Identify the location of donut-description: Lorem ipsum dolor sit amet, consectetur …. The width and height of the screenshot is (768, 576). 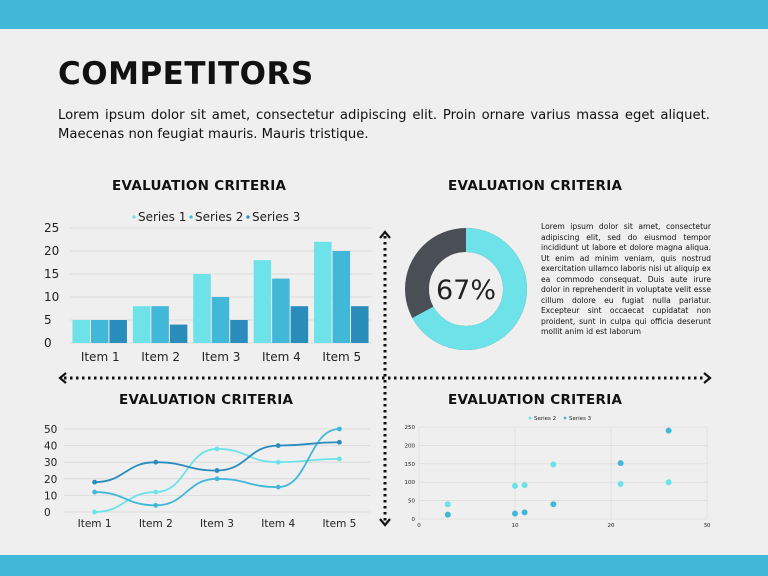
(626, 279).